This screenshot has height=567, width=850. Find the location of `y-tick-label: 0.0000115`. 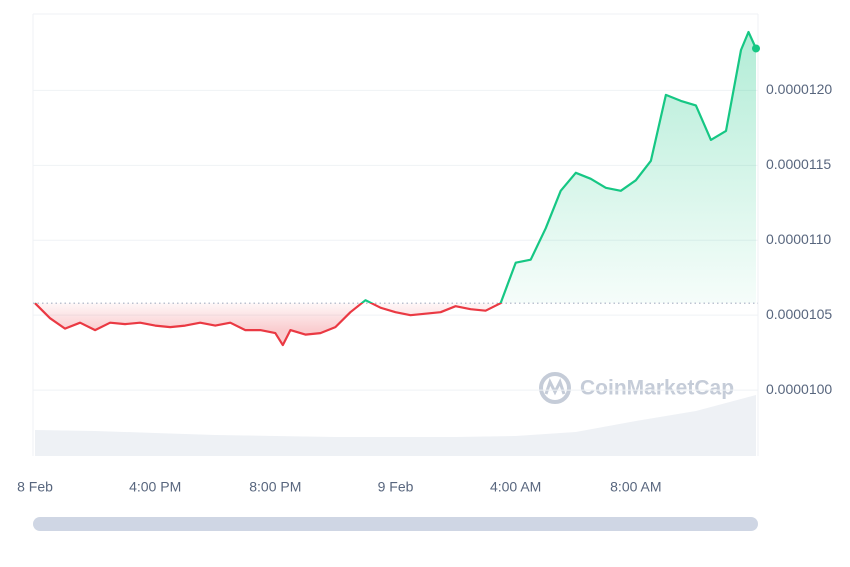

y-tick-label: 0.0000115 is located at coordinates (798, 164).